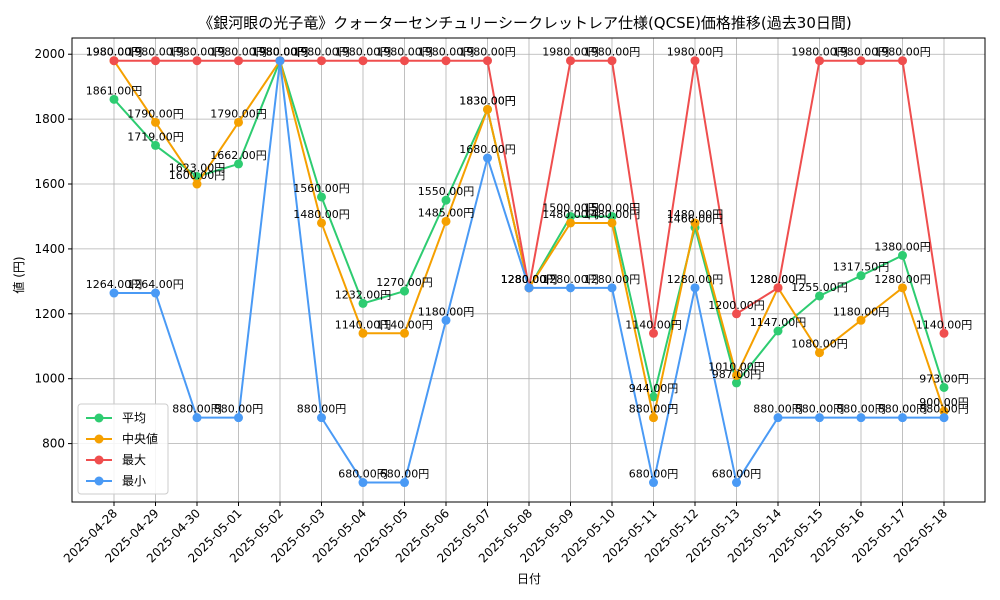  Describe the element at coordinates (446, 212) in the screenshot. I see `data-label: 1485.00円` at that location.